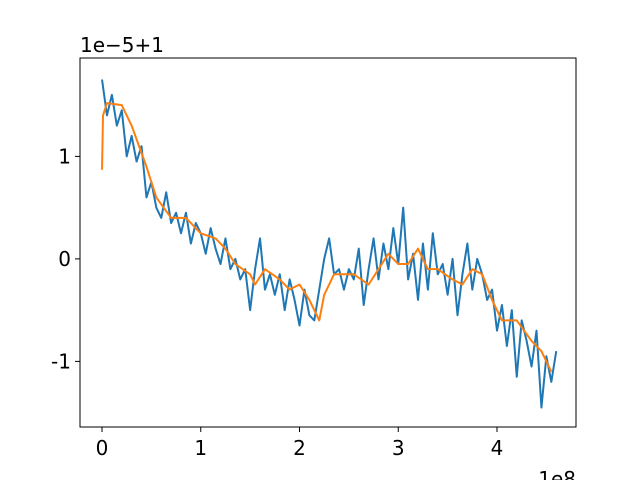 This screenshot has width=640, height=480. Describe the element at coordinates (398, 448) in the screenshot. I see `x-tick-label: 3` at that location.